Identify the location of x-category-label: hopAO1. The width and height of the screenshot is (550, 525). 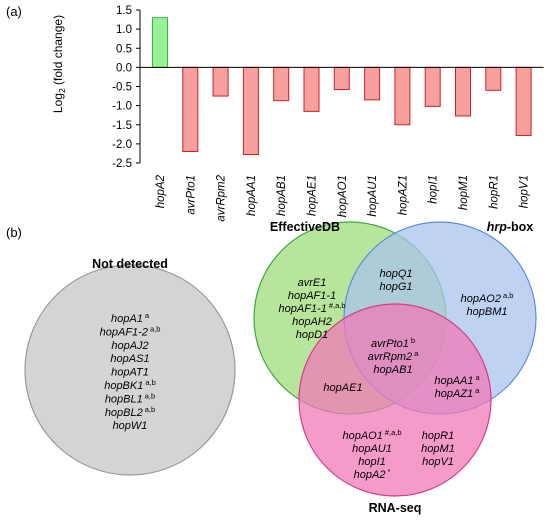
(343, 196).